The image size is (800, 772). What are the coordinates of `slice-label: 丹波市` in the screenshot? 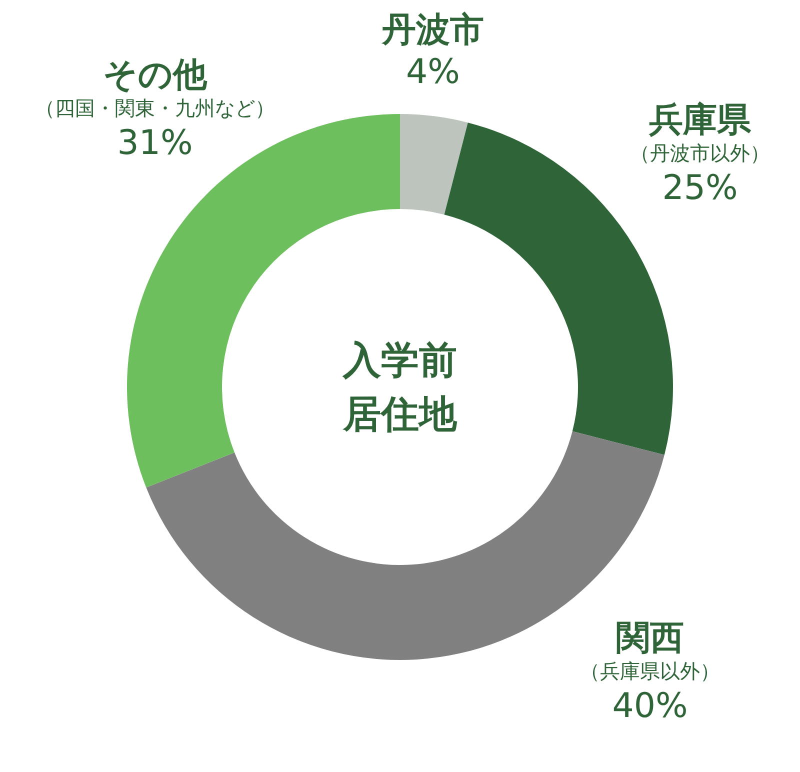 It's located at (433, 30).